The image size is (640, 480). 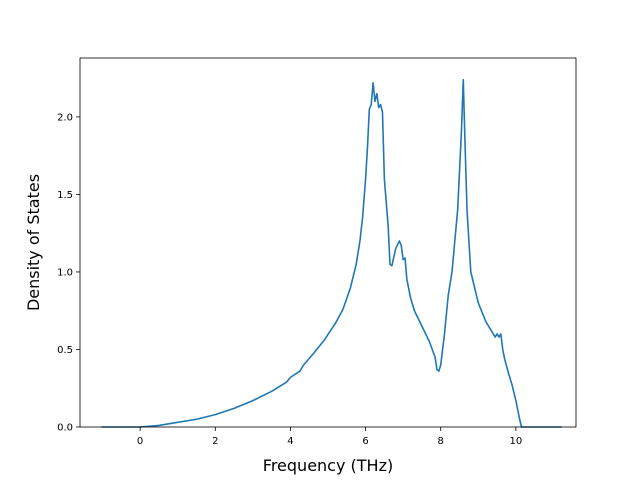 I want to click on x-axis-label: Frequency (THz), so click(x=328, y=465).